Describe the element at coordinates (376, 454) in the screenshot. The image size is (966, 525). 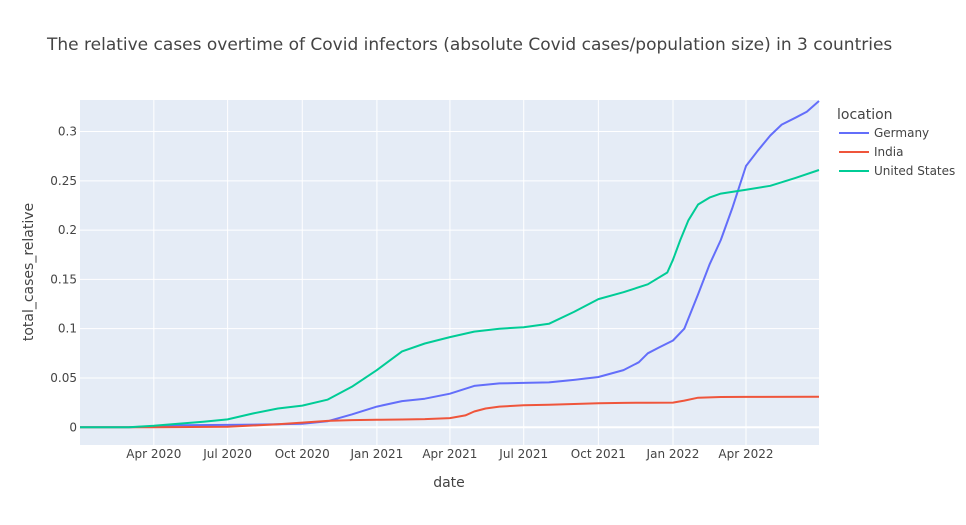
I see `x-tick-label: Jan 2021` at that location.